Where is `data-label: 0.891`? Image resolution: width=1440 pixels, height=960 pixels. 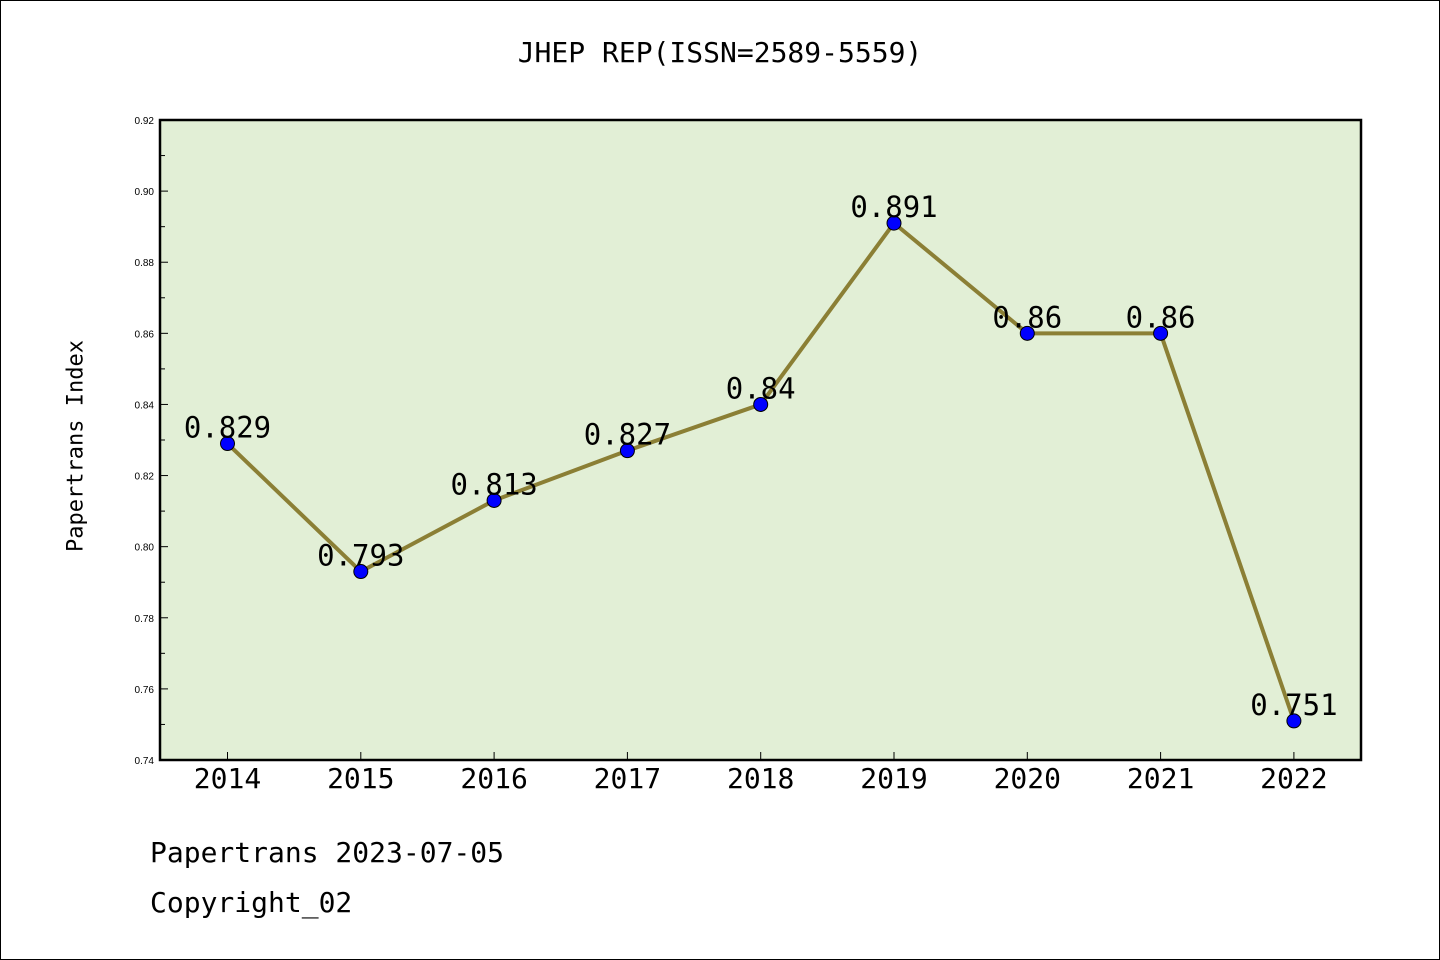
data-label: 0.891 is located at coordinates (893, 207).